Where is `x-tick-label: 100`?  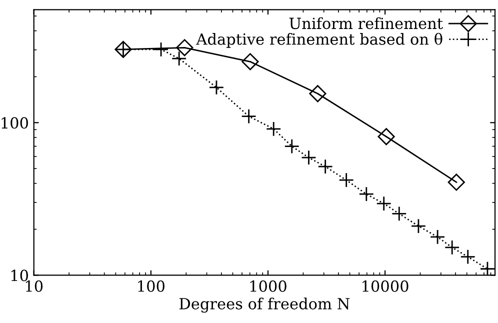
x-tick-label: 100 is located at coordinates (151, 286).